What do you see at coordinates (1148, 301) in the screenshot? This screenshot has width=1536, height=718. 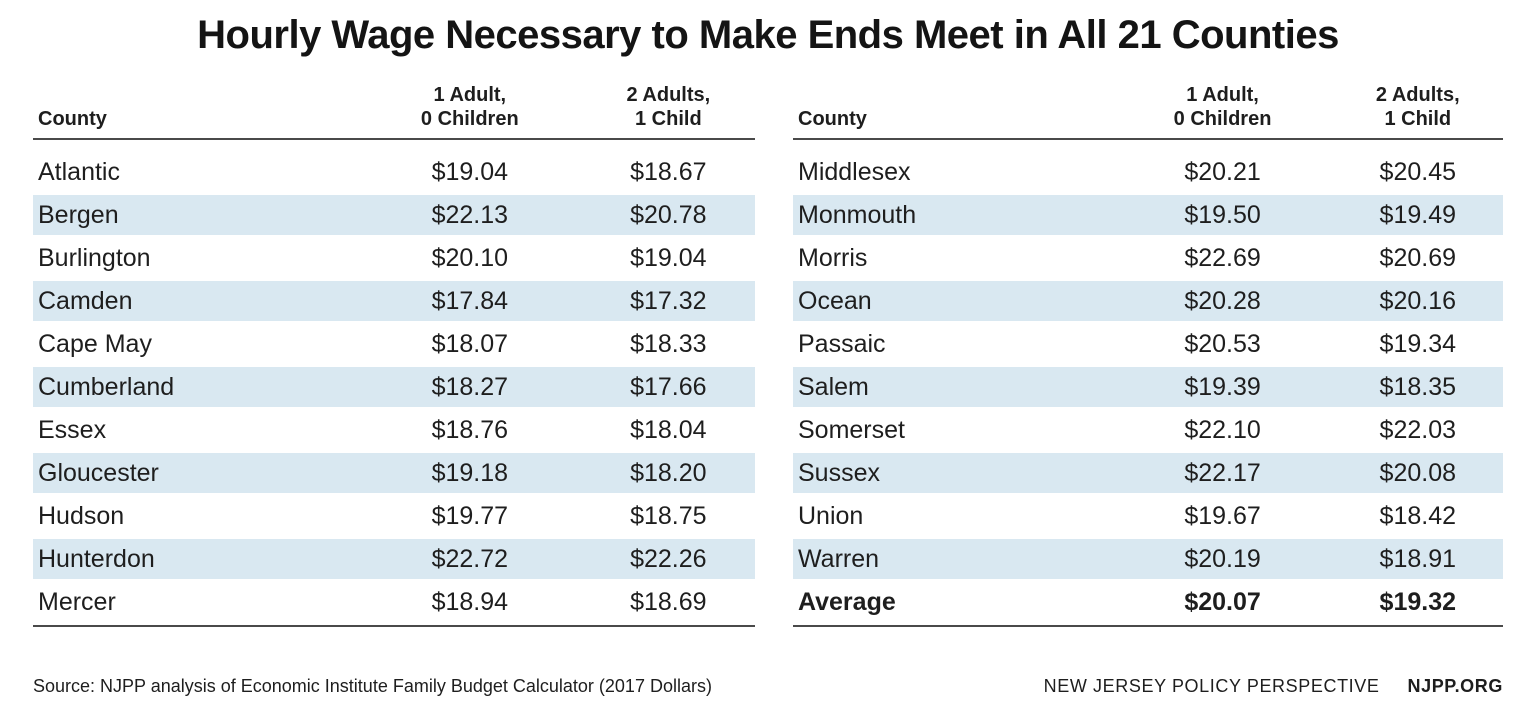 I see `table-row: Ocean $20.28 $20.16` at bounding box center [1148, 301].